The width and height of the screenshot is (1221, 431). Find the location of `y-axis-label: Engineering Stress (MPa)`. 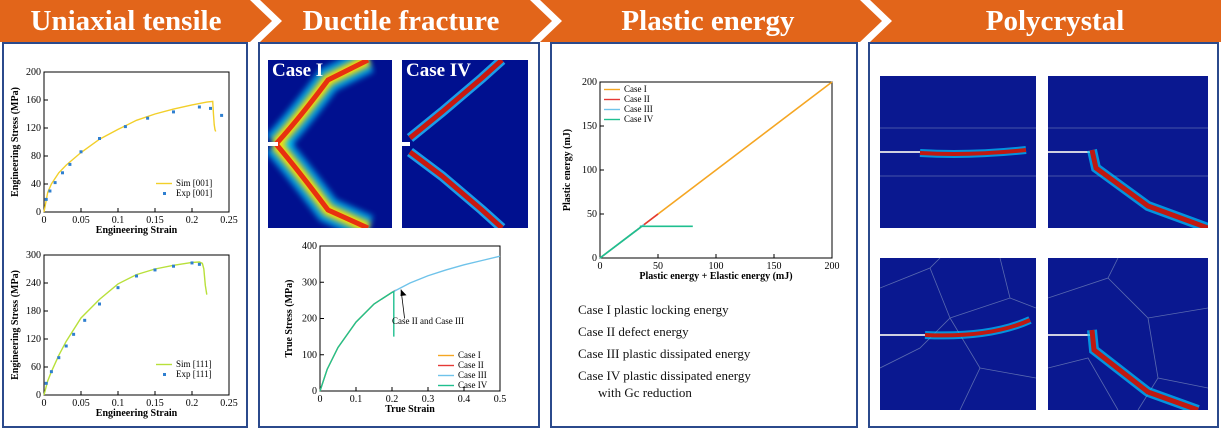

y-axis-label: Engineering Stress (MPa) is located at coordinates (15, 142).